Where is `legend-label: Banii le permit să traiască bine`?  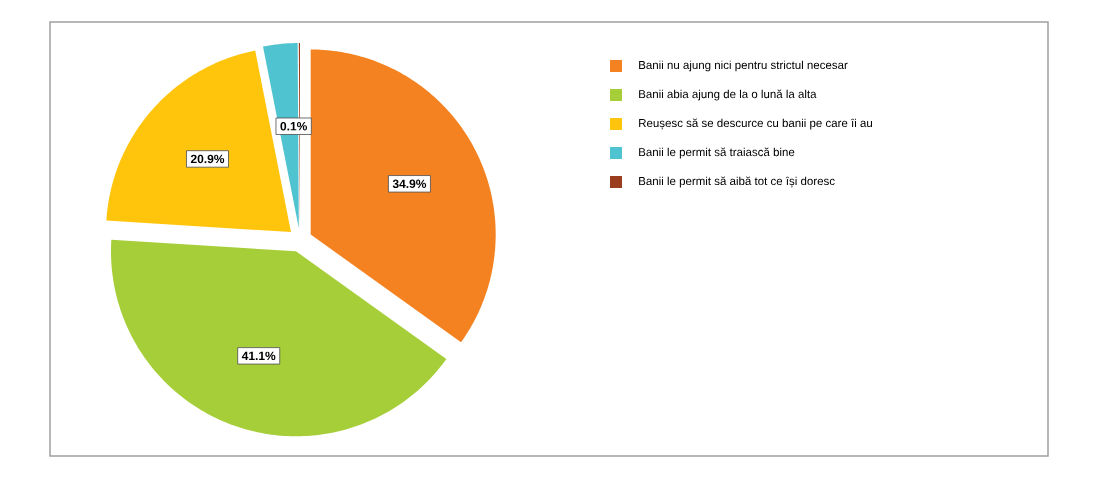
legend-label: Banii le permit să traiască bine is located at coordinates (717, 153).